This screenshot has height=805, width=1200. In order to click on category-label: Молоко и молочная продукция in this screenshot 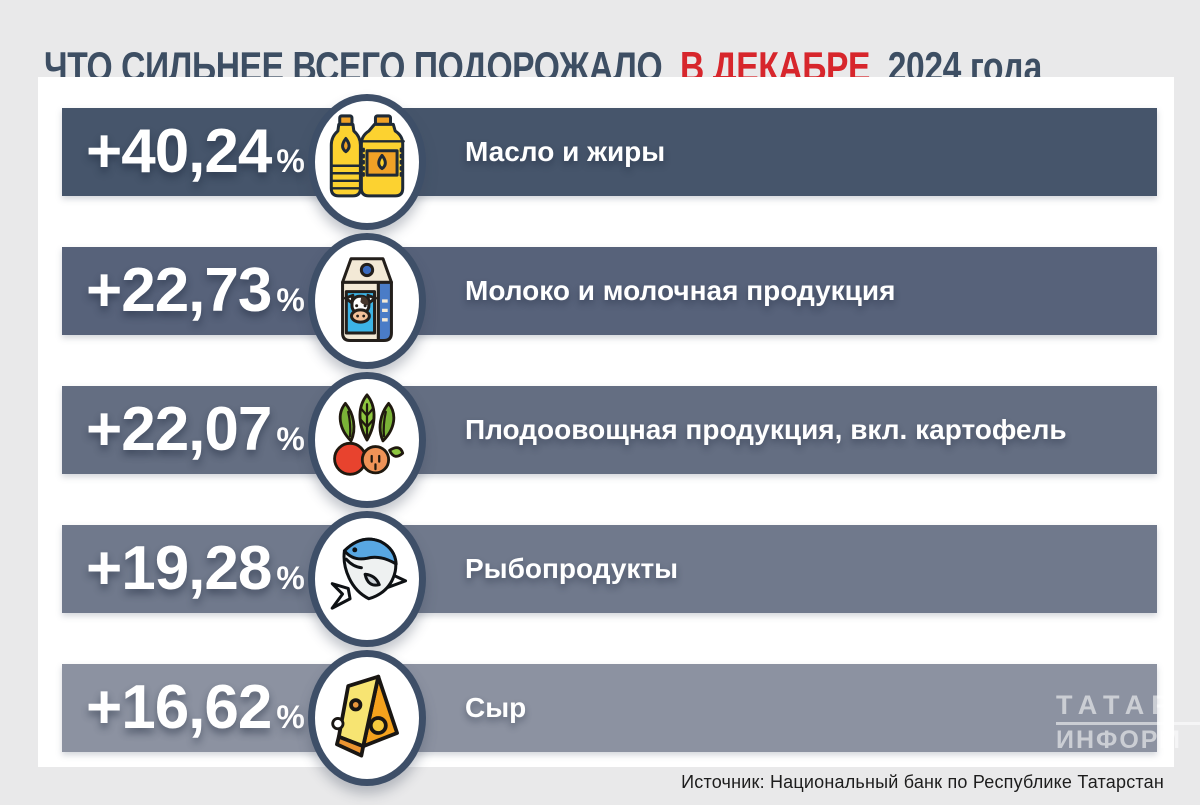, I will do `click(680, 290)`.